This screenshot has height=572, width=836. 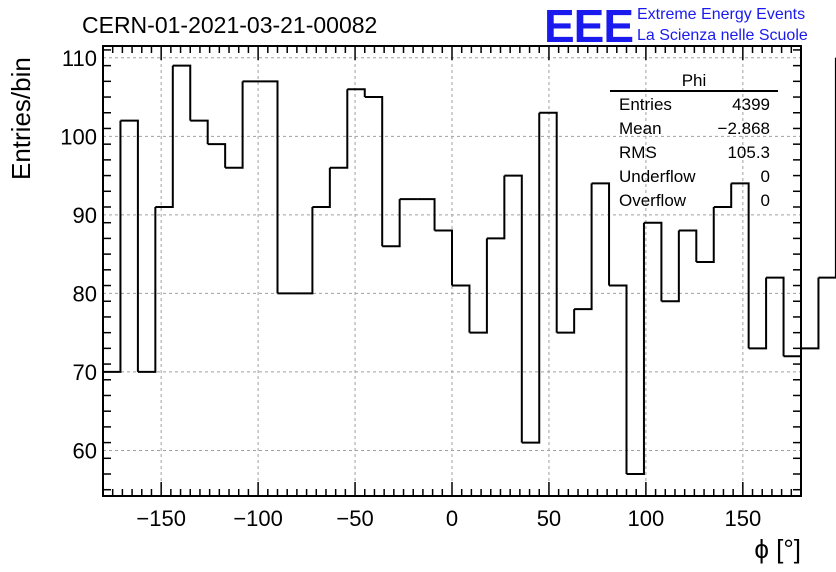 What do you see at coordinates (744, 128) in the screenshot?
I see `stats-row-value: −2.868` at bounding box center [744, 128].